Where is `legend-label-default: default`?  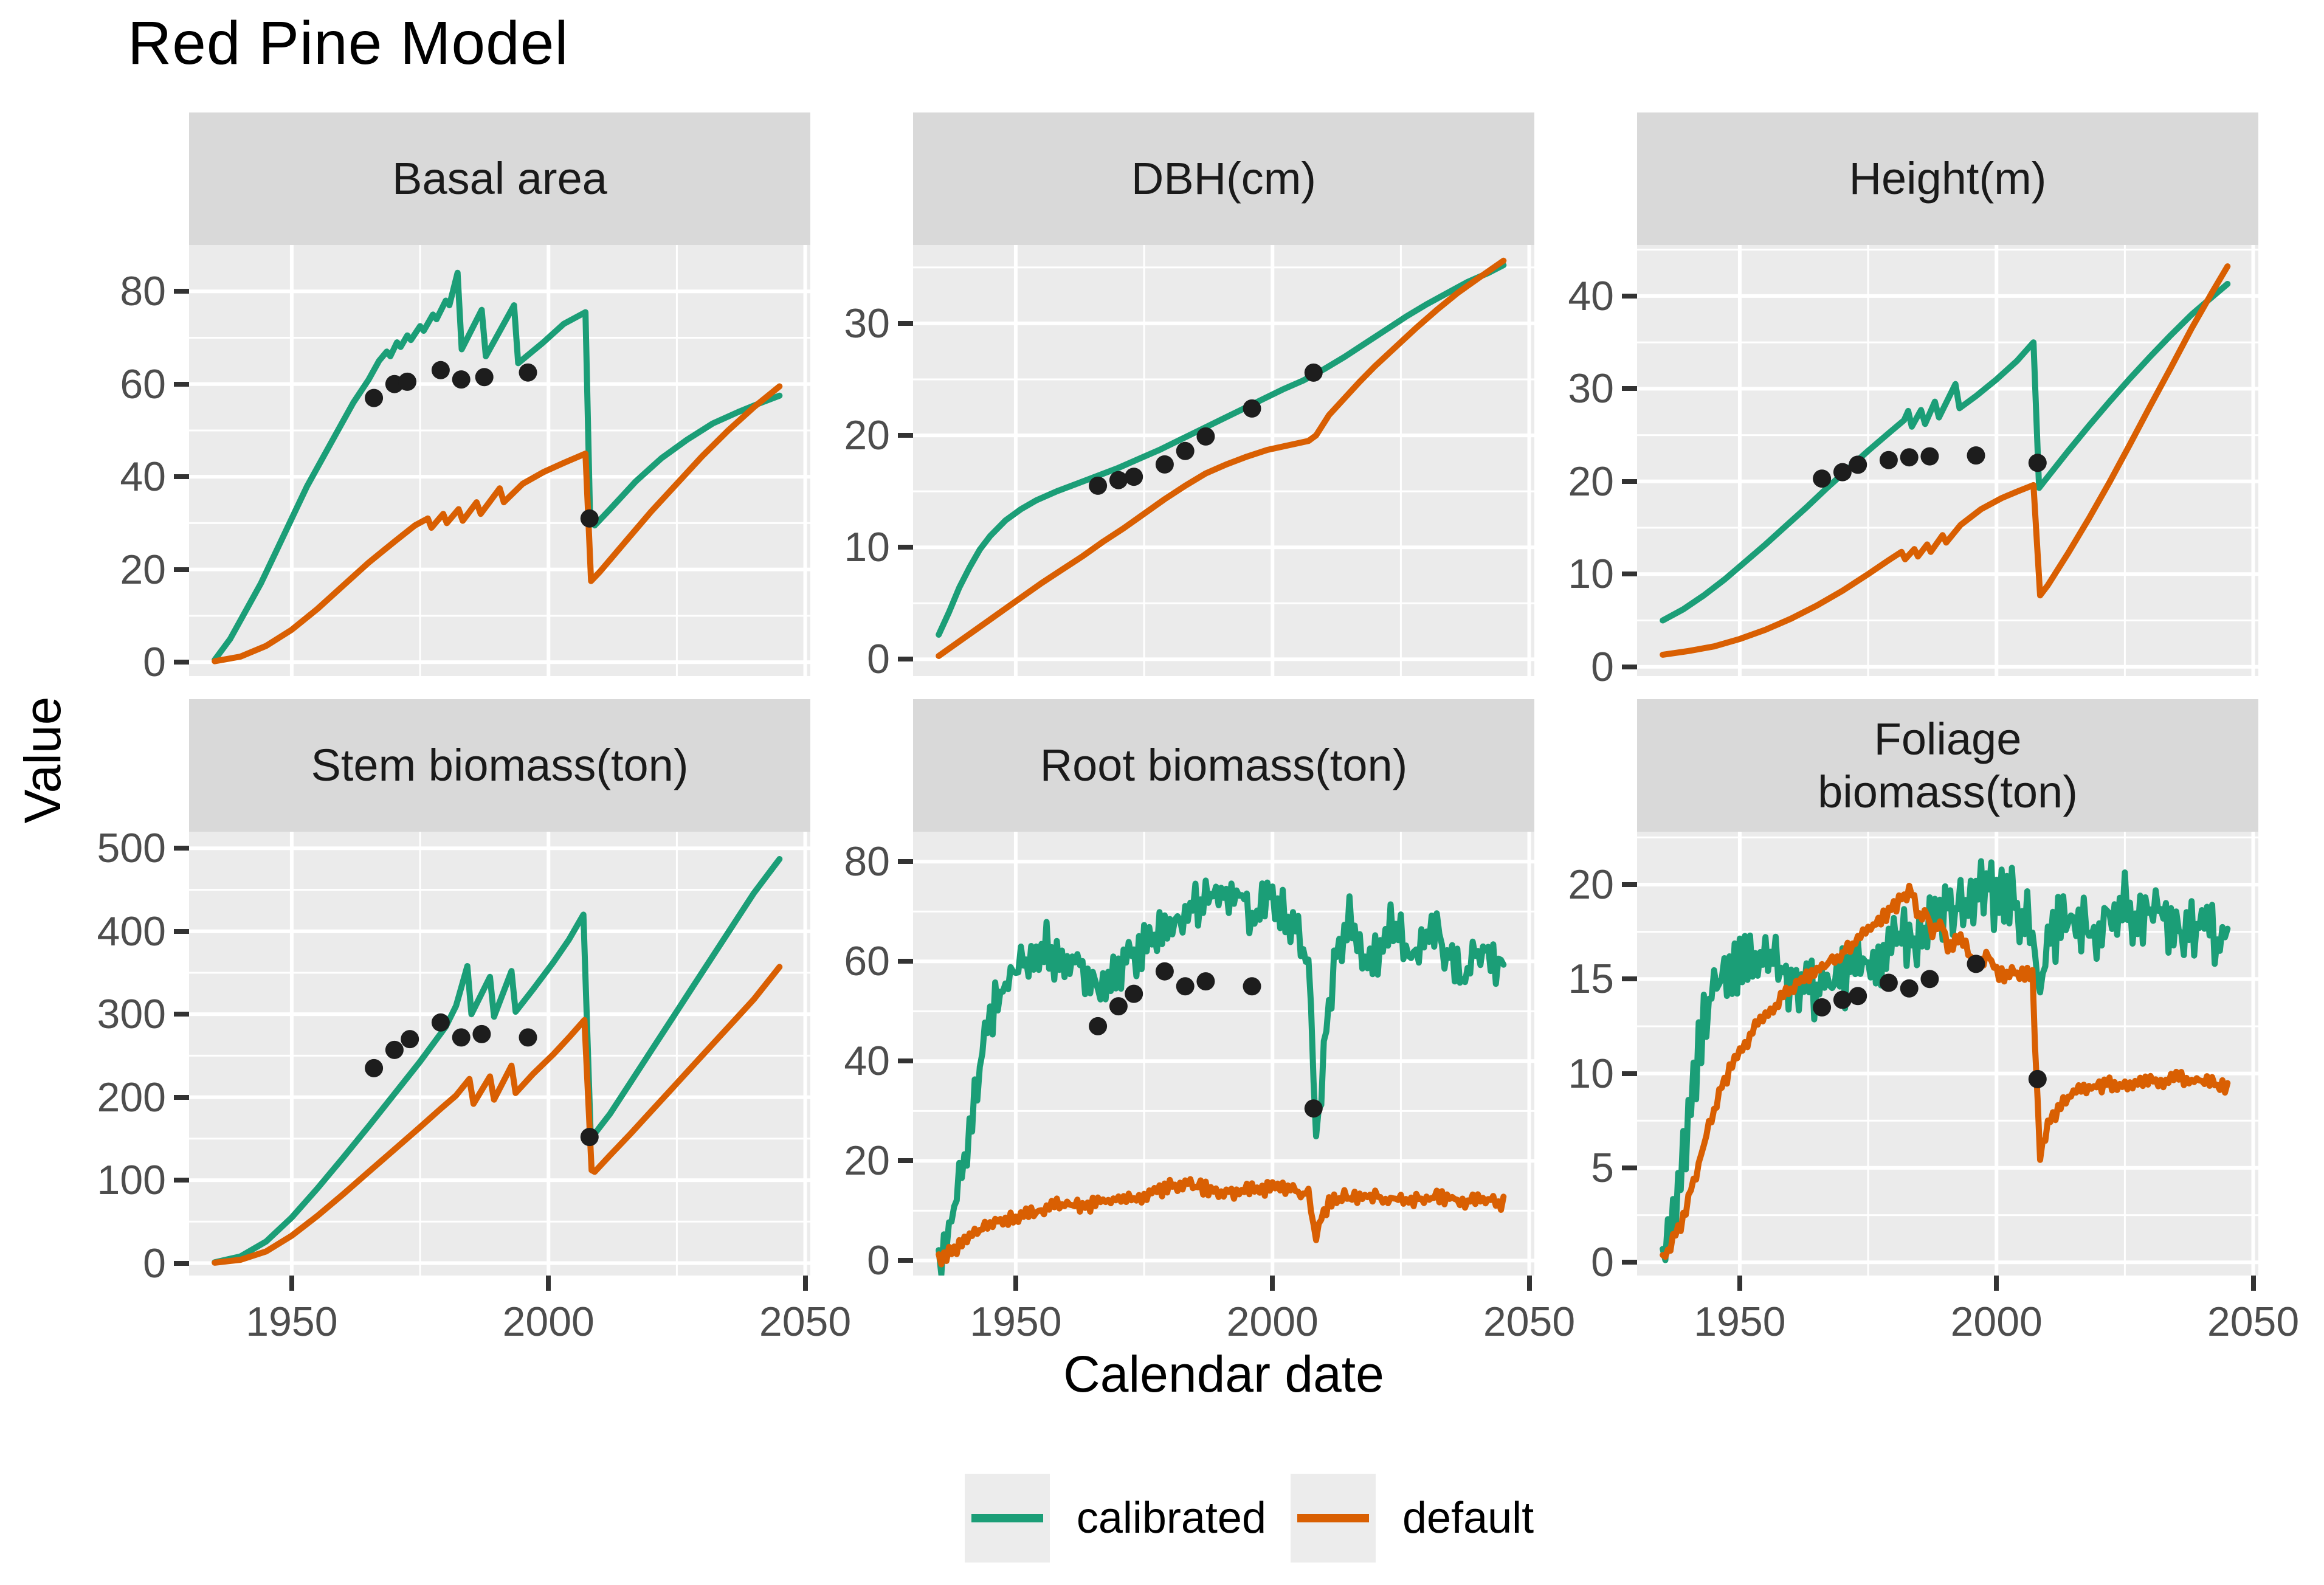
legend-label-default: default is located at coordinates (1468, 1518).